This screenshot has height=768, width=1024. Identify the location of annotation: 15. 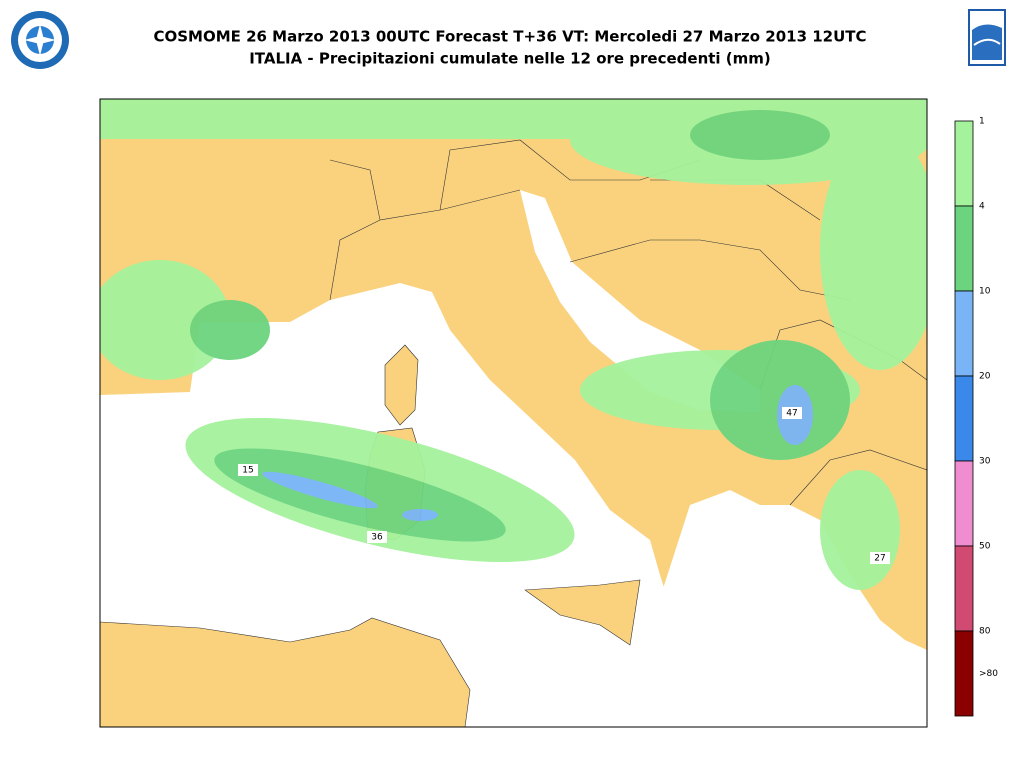
(247, 471).